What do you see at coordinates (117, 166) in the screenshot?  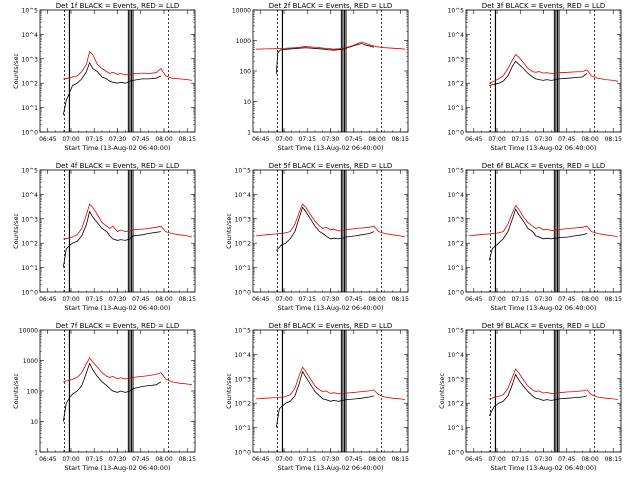 I see `chart-title: Det 4f BLACK = Events, RED = LLD` at bounding box center [117, 166].